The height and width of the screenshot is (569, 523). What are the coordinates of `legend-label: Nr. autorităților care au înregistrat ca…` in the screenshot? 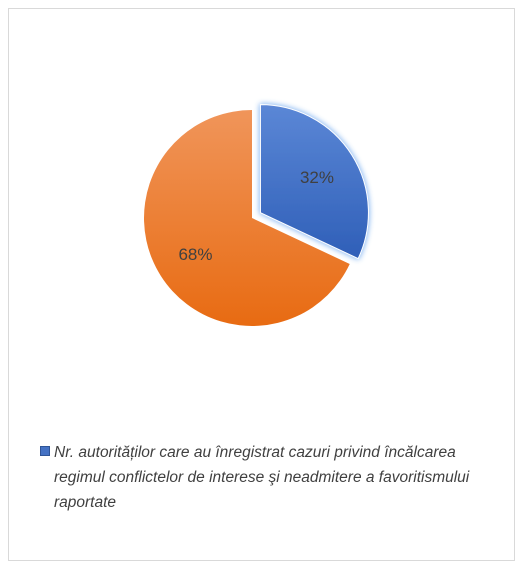 It's located at (262, 477).